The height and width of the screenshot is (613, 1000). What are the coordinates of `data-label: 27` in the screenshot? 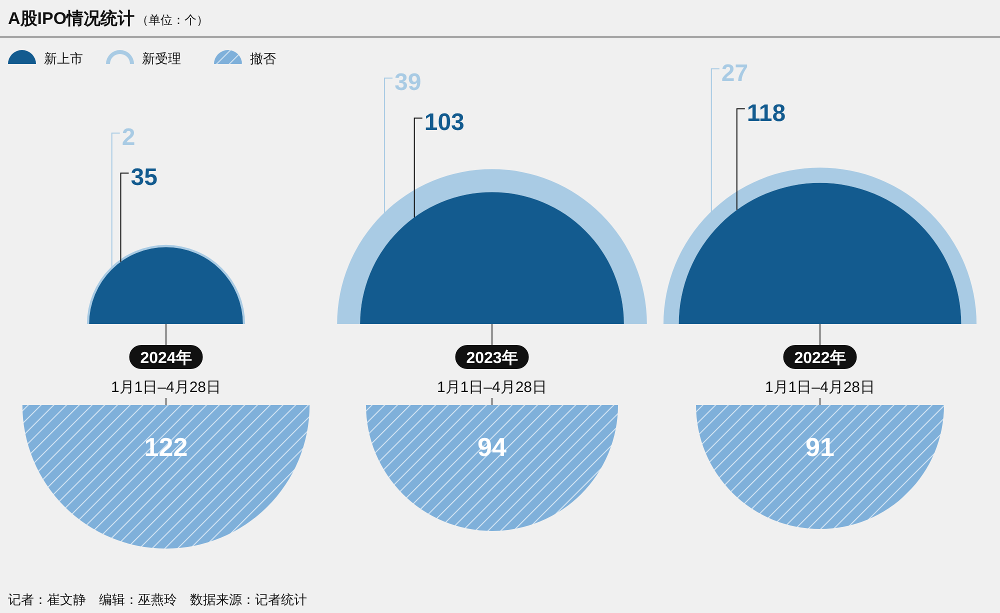 It's located at (734, 73).